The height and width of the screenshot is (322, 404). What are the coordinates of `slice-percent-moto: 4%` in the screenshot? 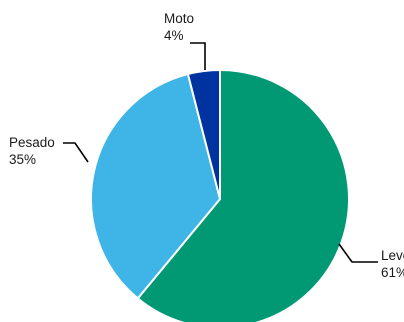 It's located at (174, 35).